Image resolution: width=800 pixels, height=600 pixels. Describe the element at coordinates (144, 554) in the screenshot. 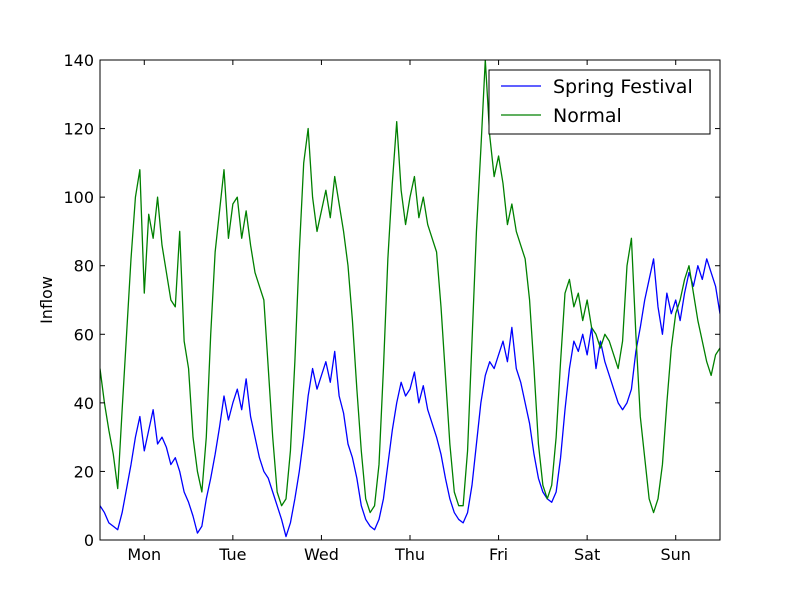

I see `x-tick-label: Mon` at that location.